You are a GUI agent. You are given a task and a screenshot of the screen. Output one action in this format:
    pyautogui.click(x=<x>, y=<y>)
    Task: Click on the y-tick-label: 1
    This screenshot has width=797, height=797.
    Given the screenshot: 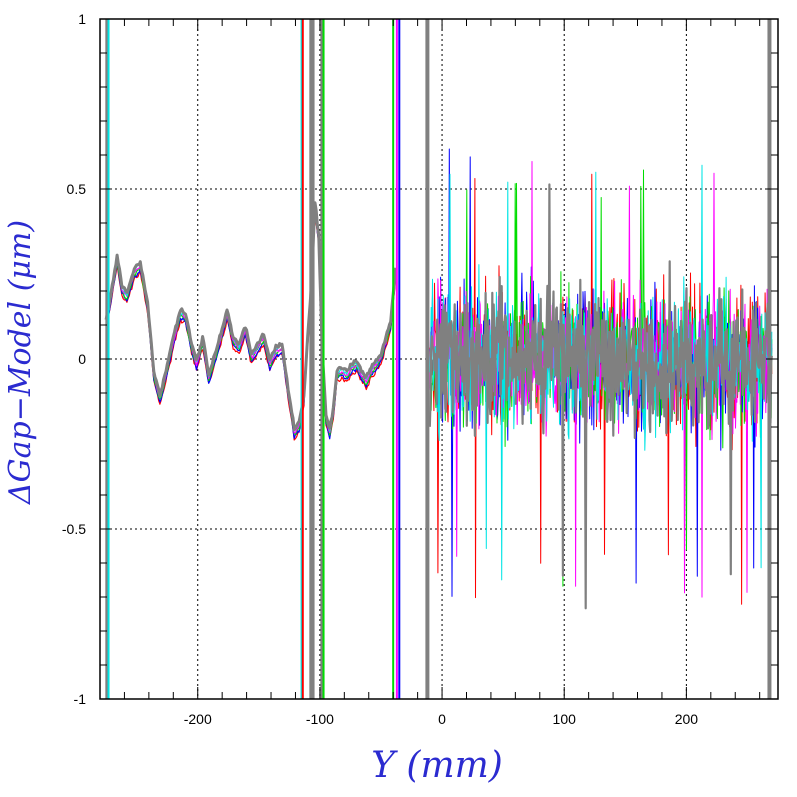 What is the action you would take?
    pyautogui.click(x=82, y=19)
    